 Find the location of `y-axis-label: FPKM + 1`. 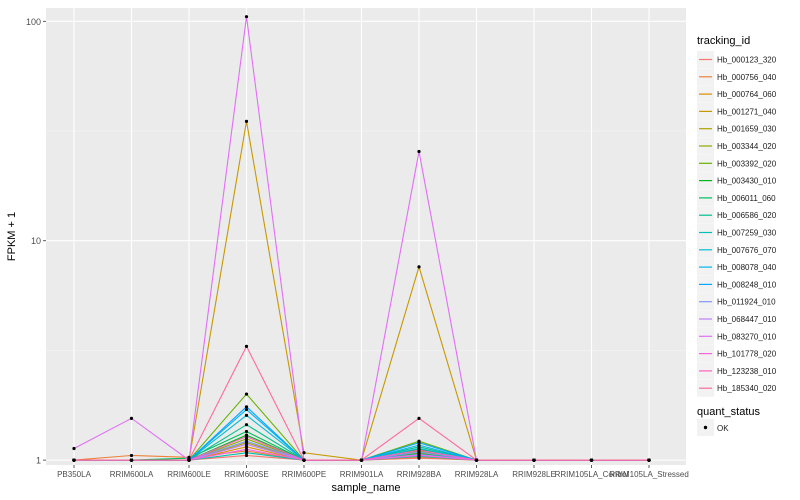

y-axis-label: FPKM + 1 is located at coordinates (12, 236).